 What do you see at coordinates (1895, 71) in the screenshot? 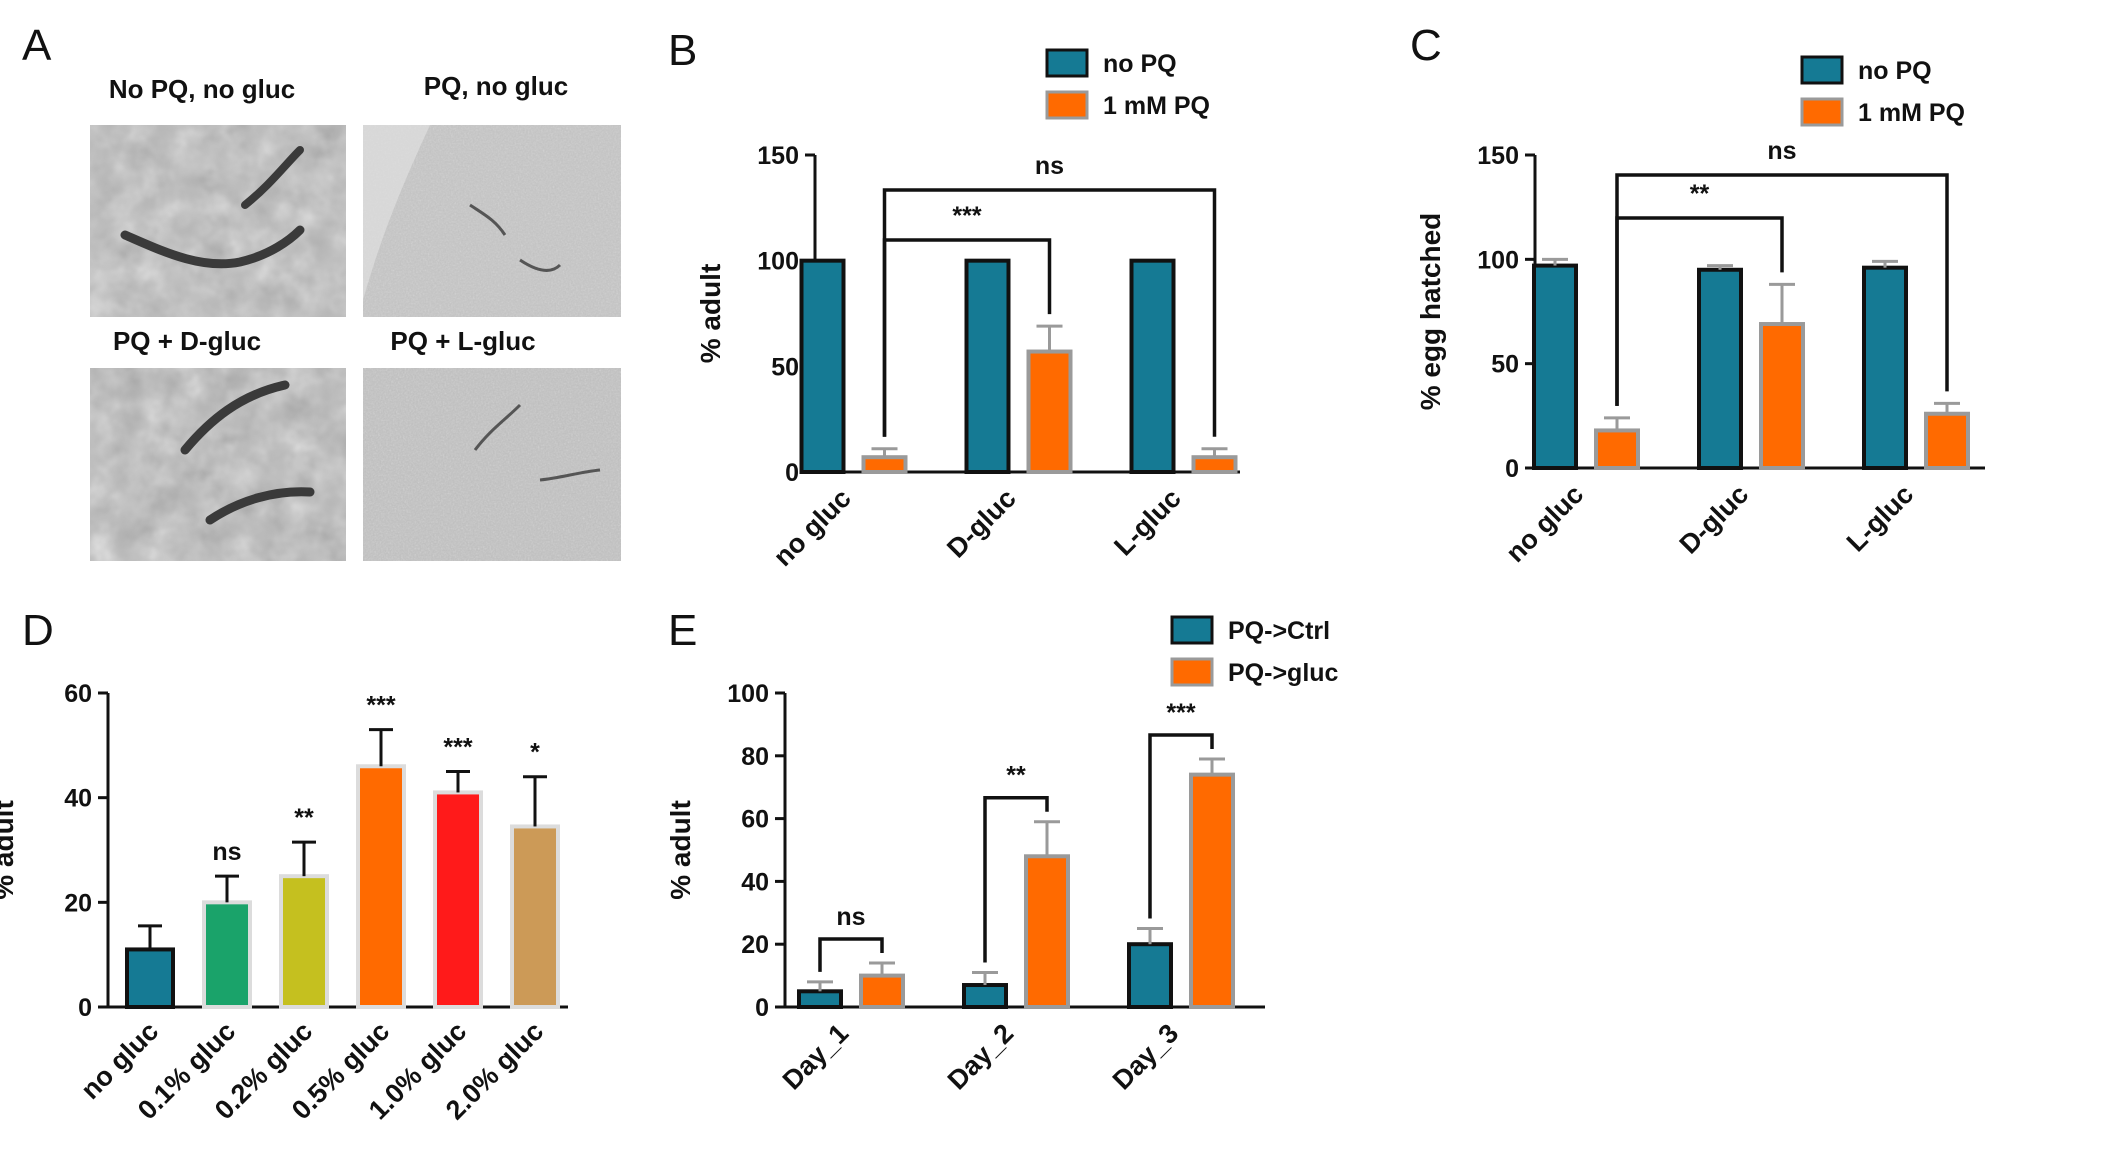
I see `c-legend-label-no-pq: no PQ` at bounding box center [1895, 71].